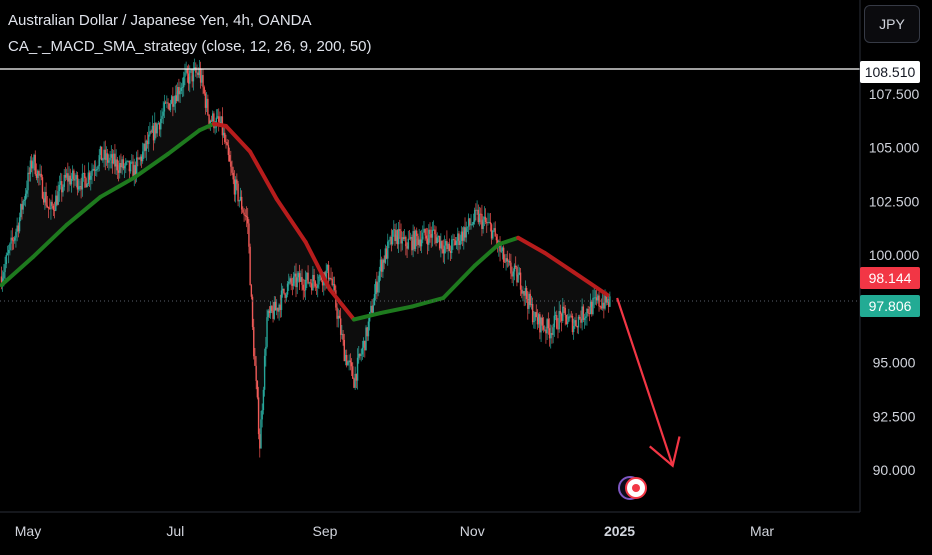  I want to click on currency-button: JPY, so click(892, 24).